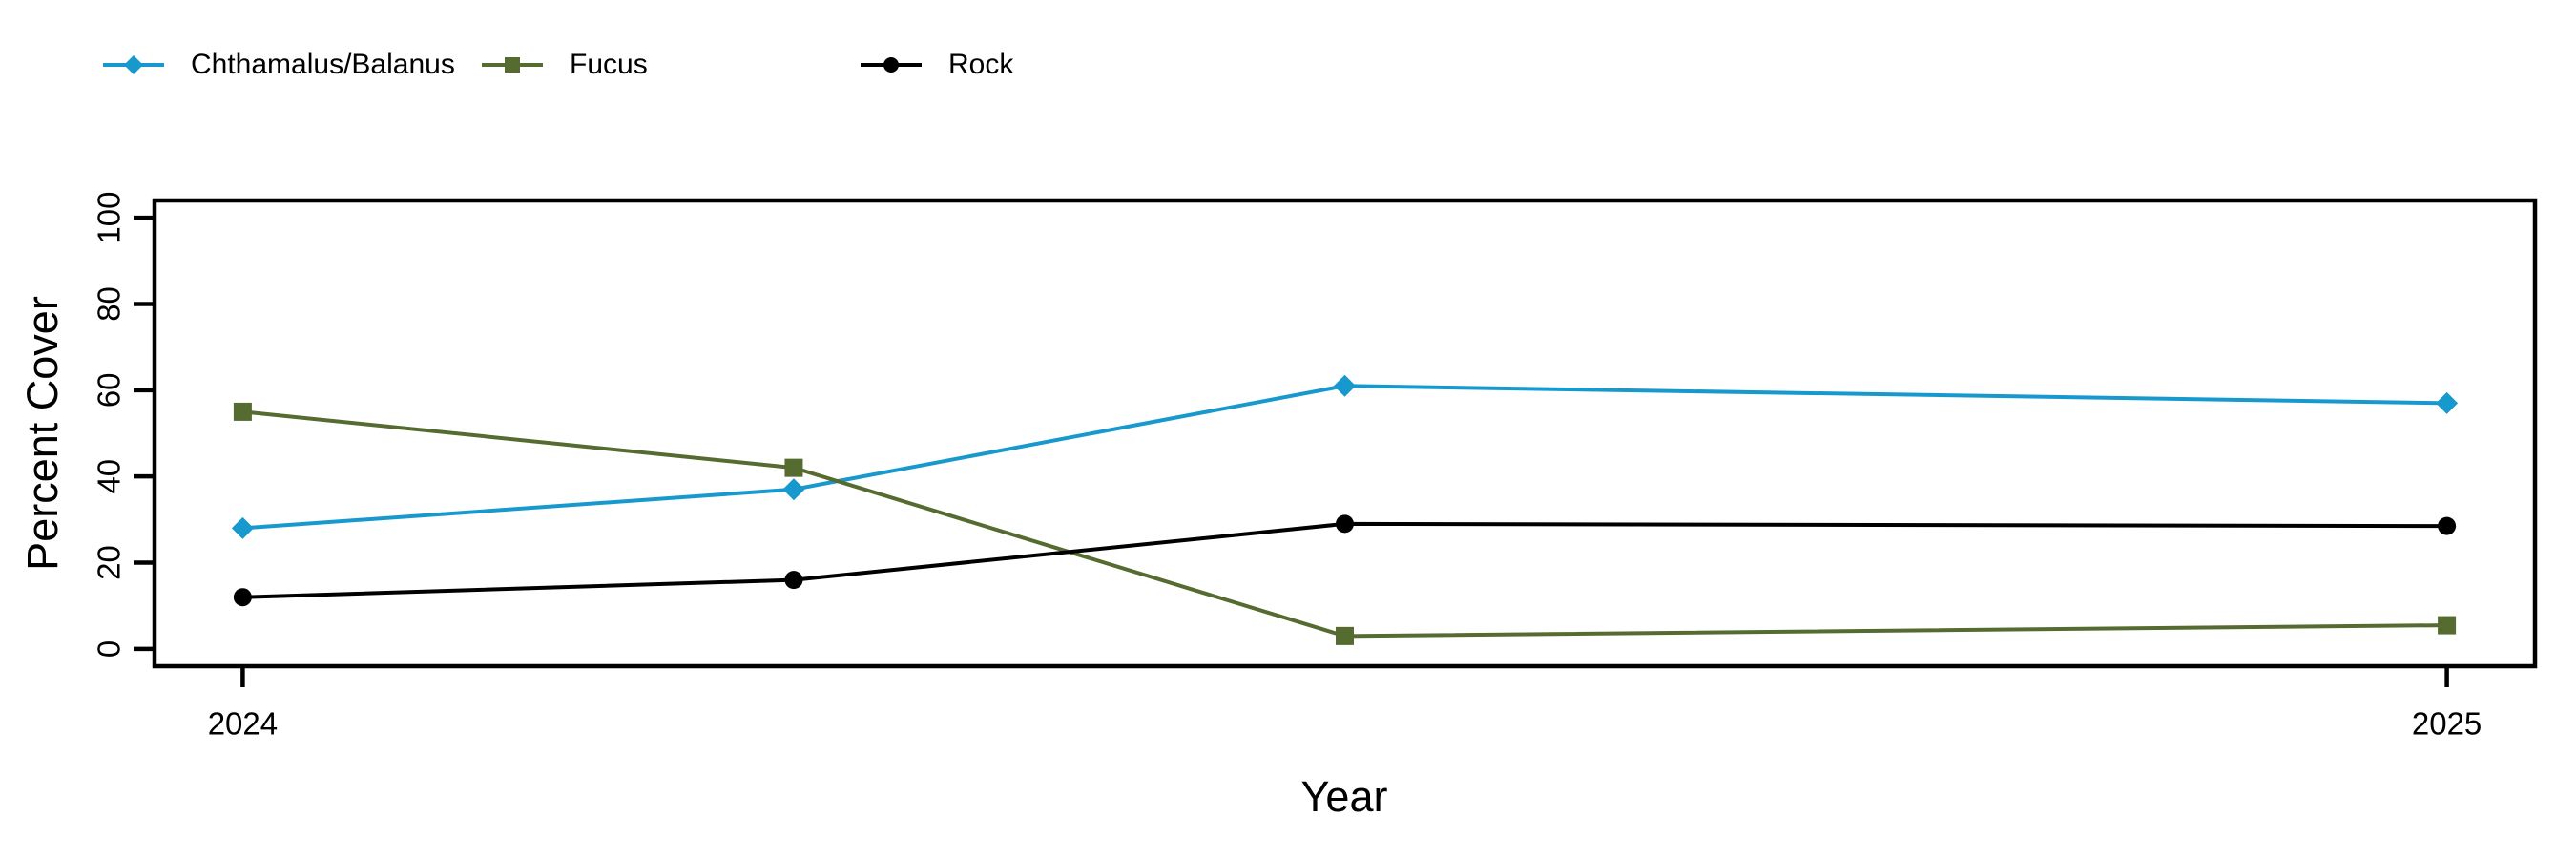  What do you see at coordinates (1288, 52) in the screenshot?
I see `legend: Chthamalus/Balanus Fucus Rock` at bounding box center [1288, 52].